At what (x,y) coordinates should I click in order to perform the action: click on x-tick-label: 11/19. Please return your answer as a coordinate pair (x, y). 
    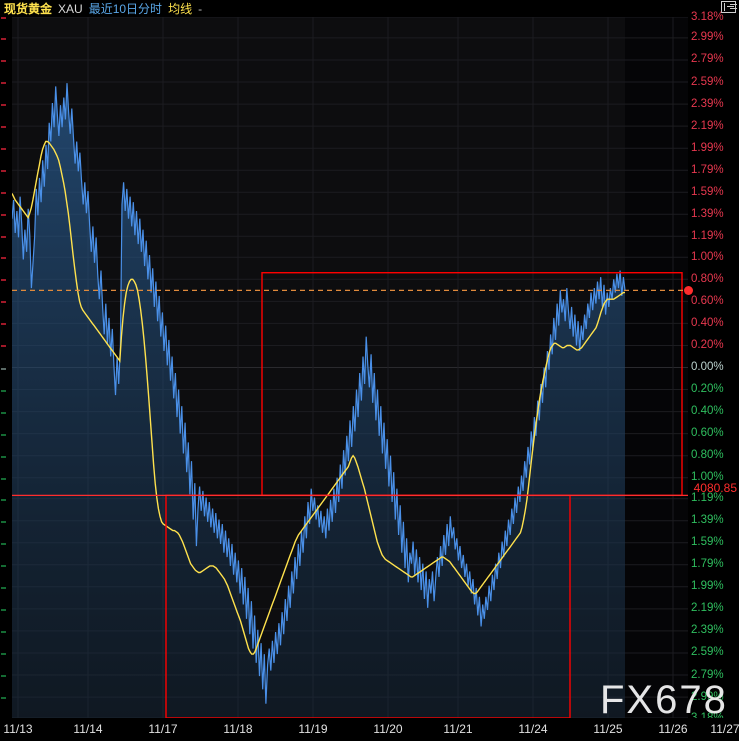
    Looking at the image, I should click on (313, 729).